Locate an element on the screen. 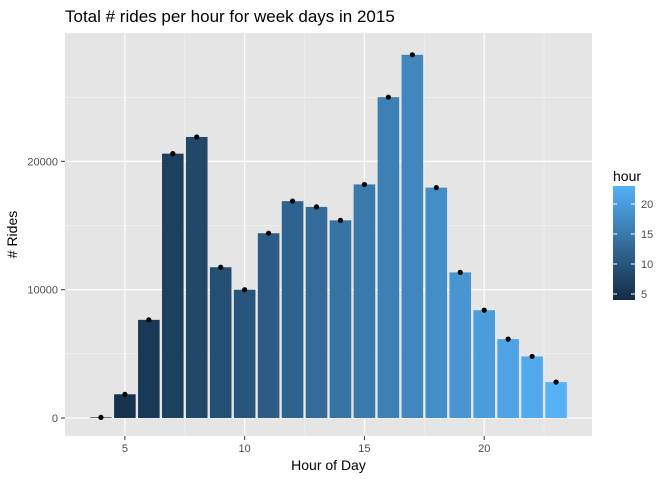 This screenshot has height=480, width=672. x-tick-label: 10 is located at coordinates (245, 449).